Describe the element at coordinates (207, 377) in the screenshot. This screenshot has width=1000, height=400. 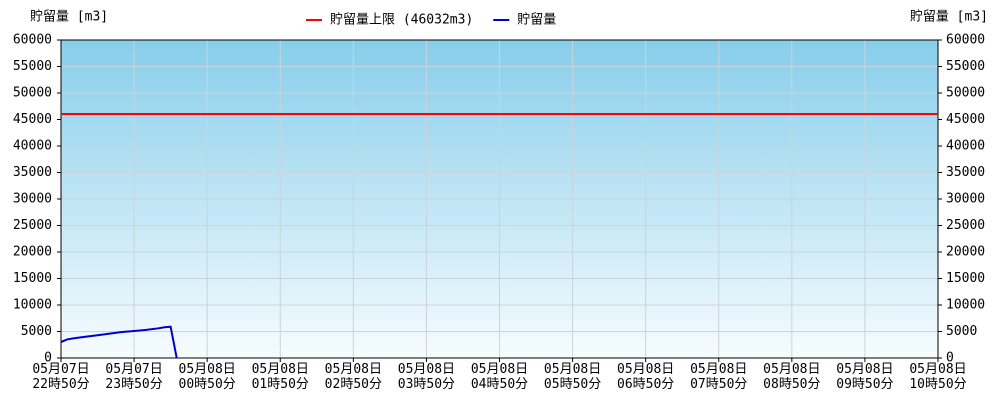
I see `x-tick-label: 05月08日 00時50分` at that location.